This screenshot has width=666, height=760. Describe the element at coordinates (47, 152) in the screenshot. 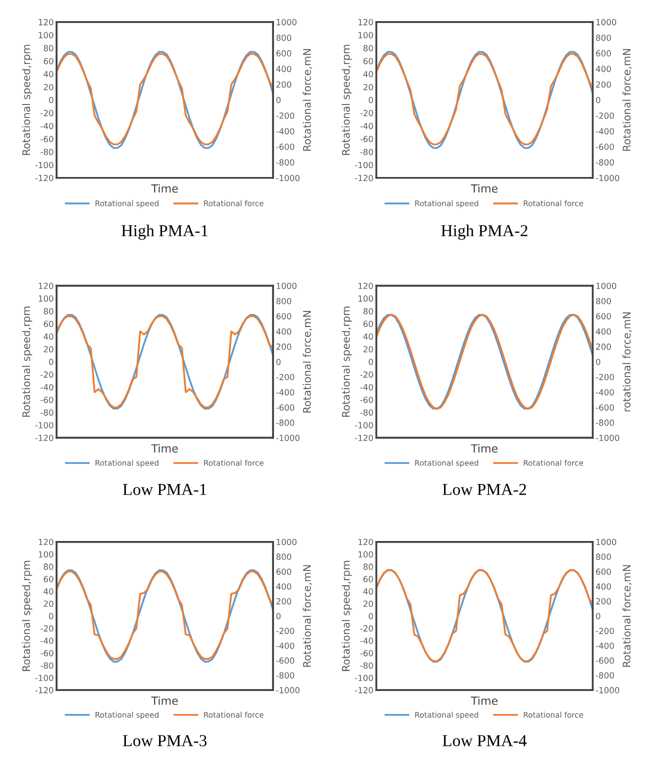

I see `y-tick-label: -80` at that location.